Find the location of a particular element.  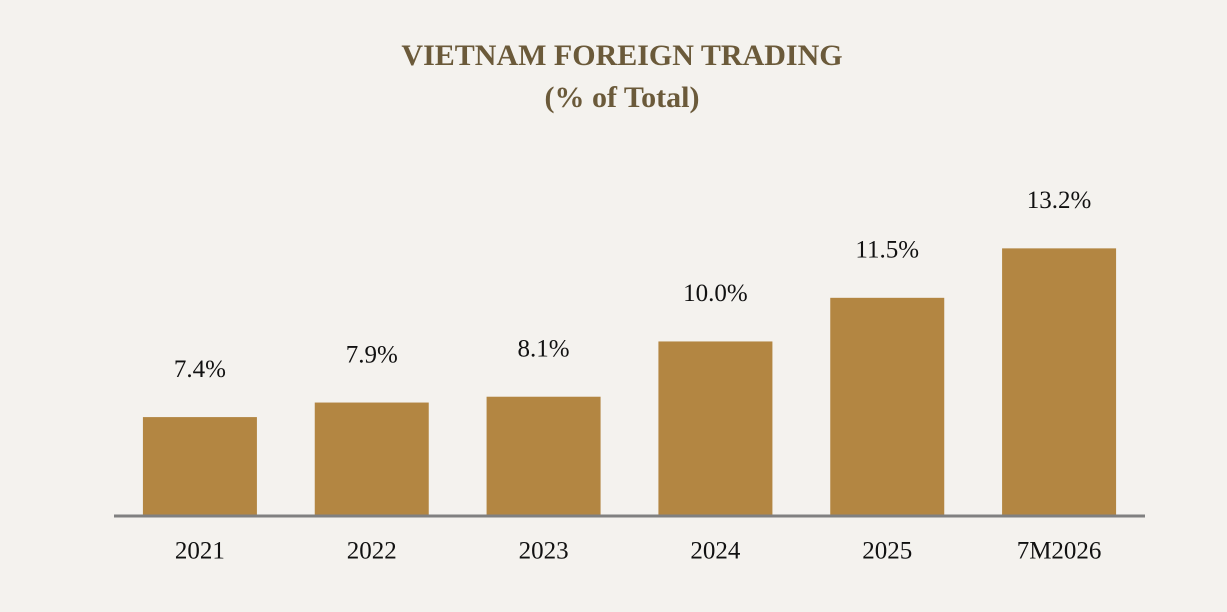

value-label: 10.0% is located at coordinates (715, 293).